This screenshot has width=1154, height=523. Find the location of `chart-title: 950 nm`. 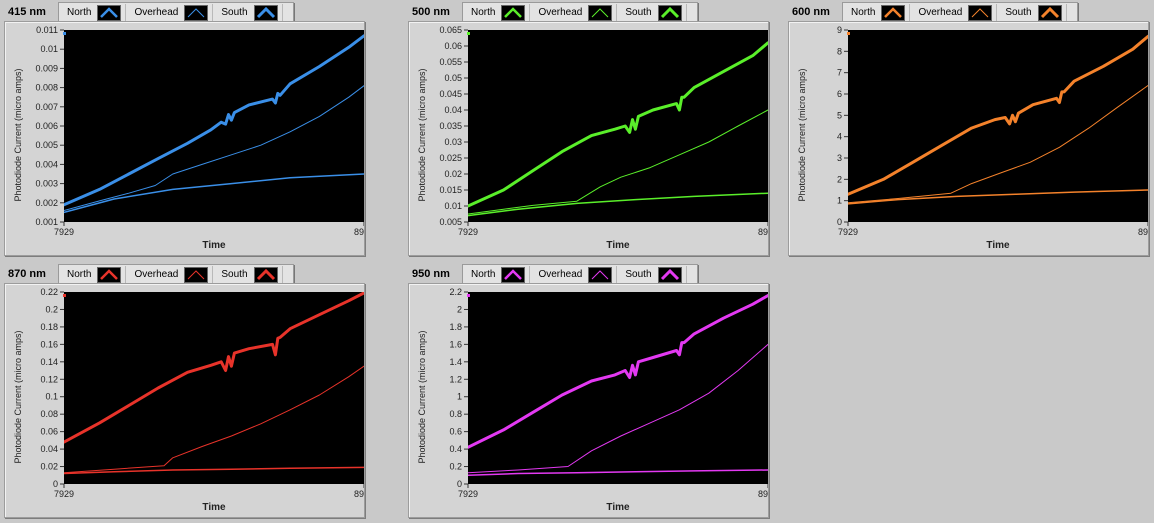

chart-title: 950 nm is located at coordinates (431, 274).